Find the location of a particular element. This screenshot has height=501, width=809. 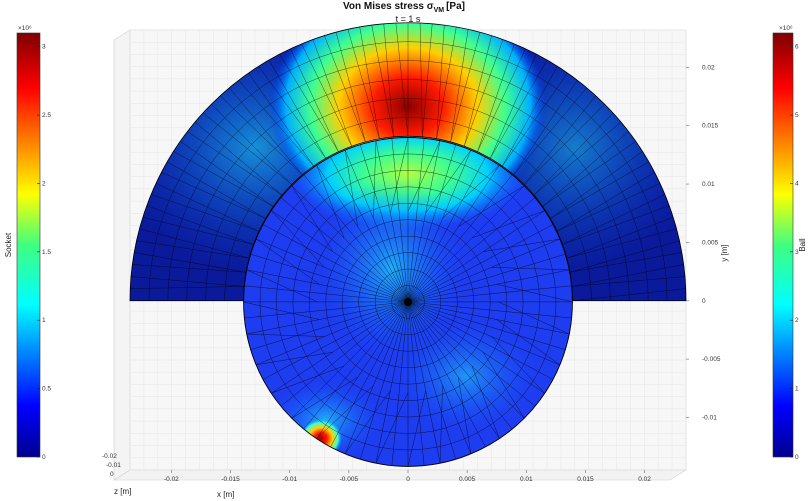

colorbar-tick-label: 5 is located at coordinates (797, 115).